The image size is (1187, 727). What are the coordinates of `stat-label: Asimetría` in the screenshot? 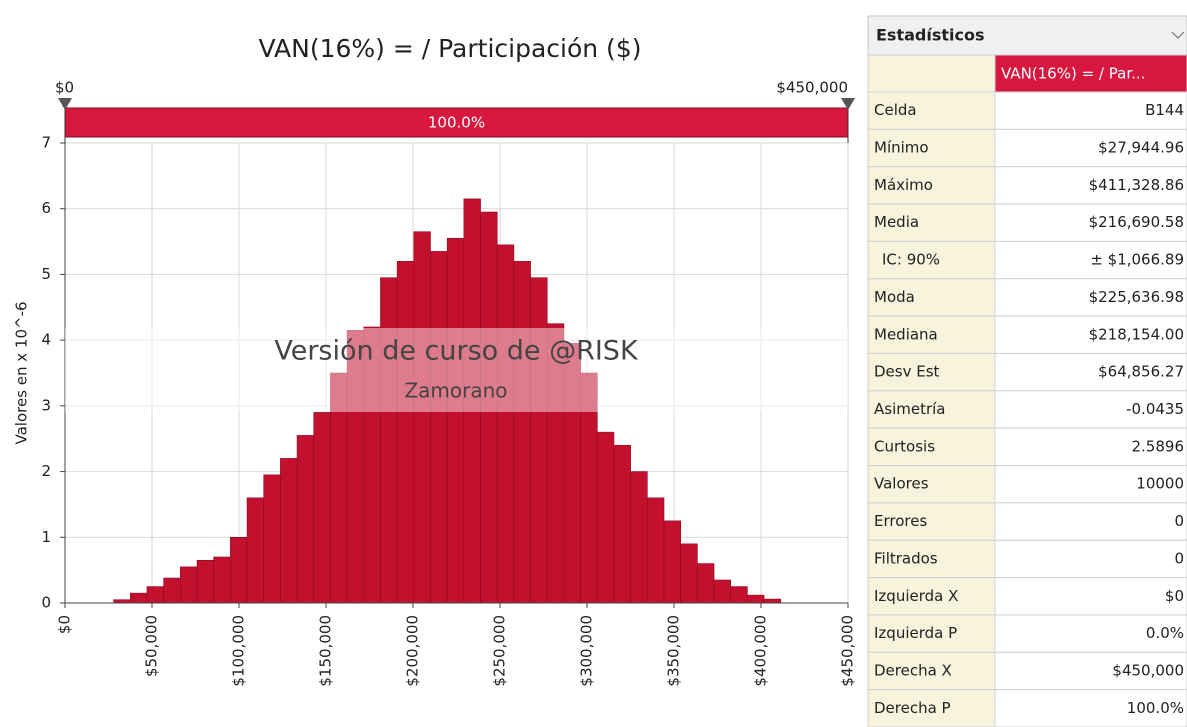 It's located at (910, 409).